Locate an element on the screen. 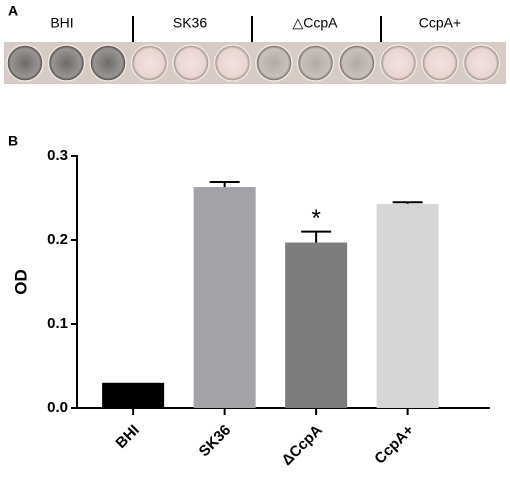 This screenshot has width=510, height=485. x-tick-label: BHI is located at coordinates (127, 437).